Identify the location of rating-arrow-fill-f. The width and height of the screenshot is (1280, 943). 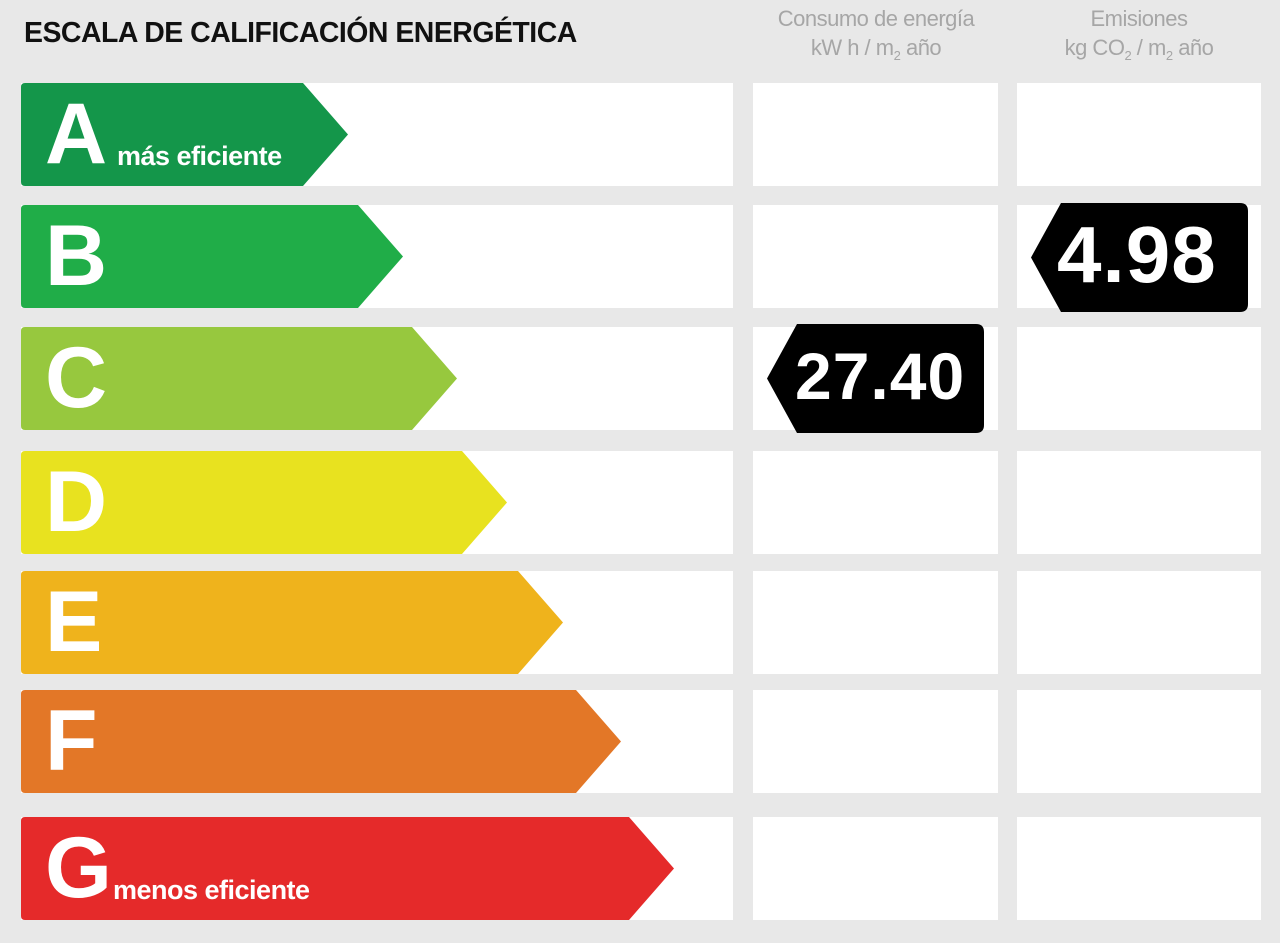
(321, 741).